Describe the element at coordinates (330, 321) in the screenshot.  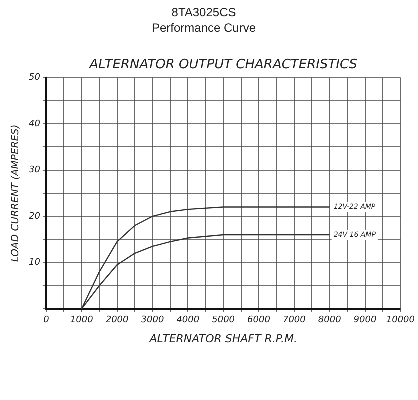
I see `x-tick-label: 8000` at that location.